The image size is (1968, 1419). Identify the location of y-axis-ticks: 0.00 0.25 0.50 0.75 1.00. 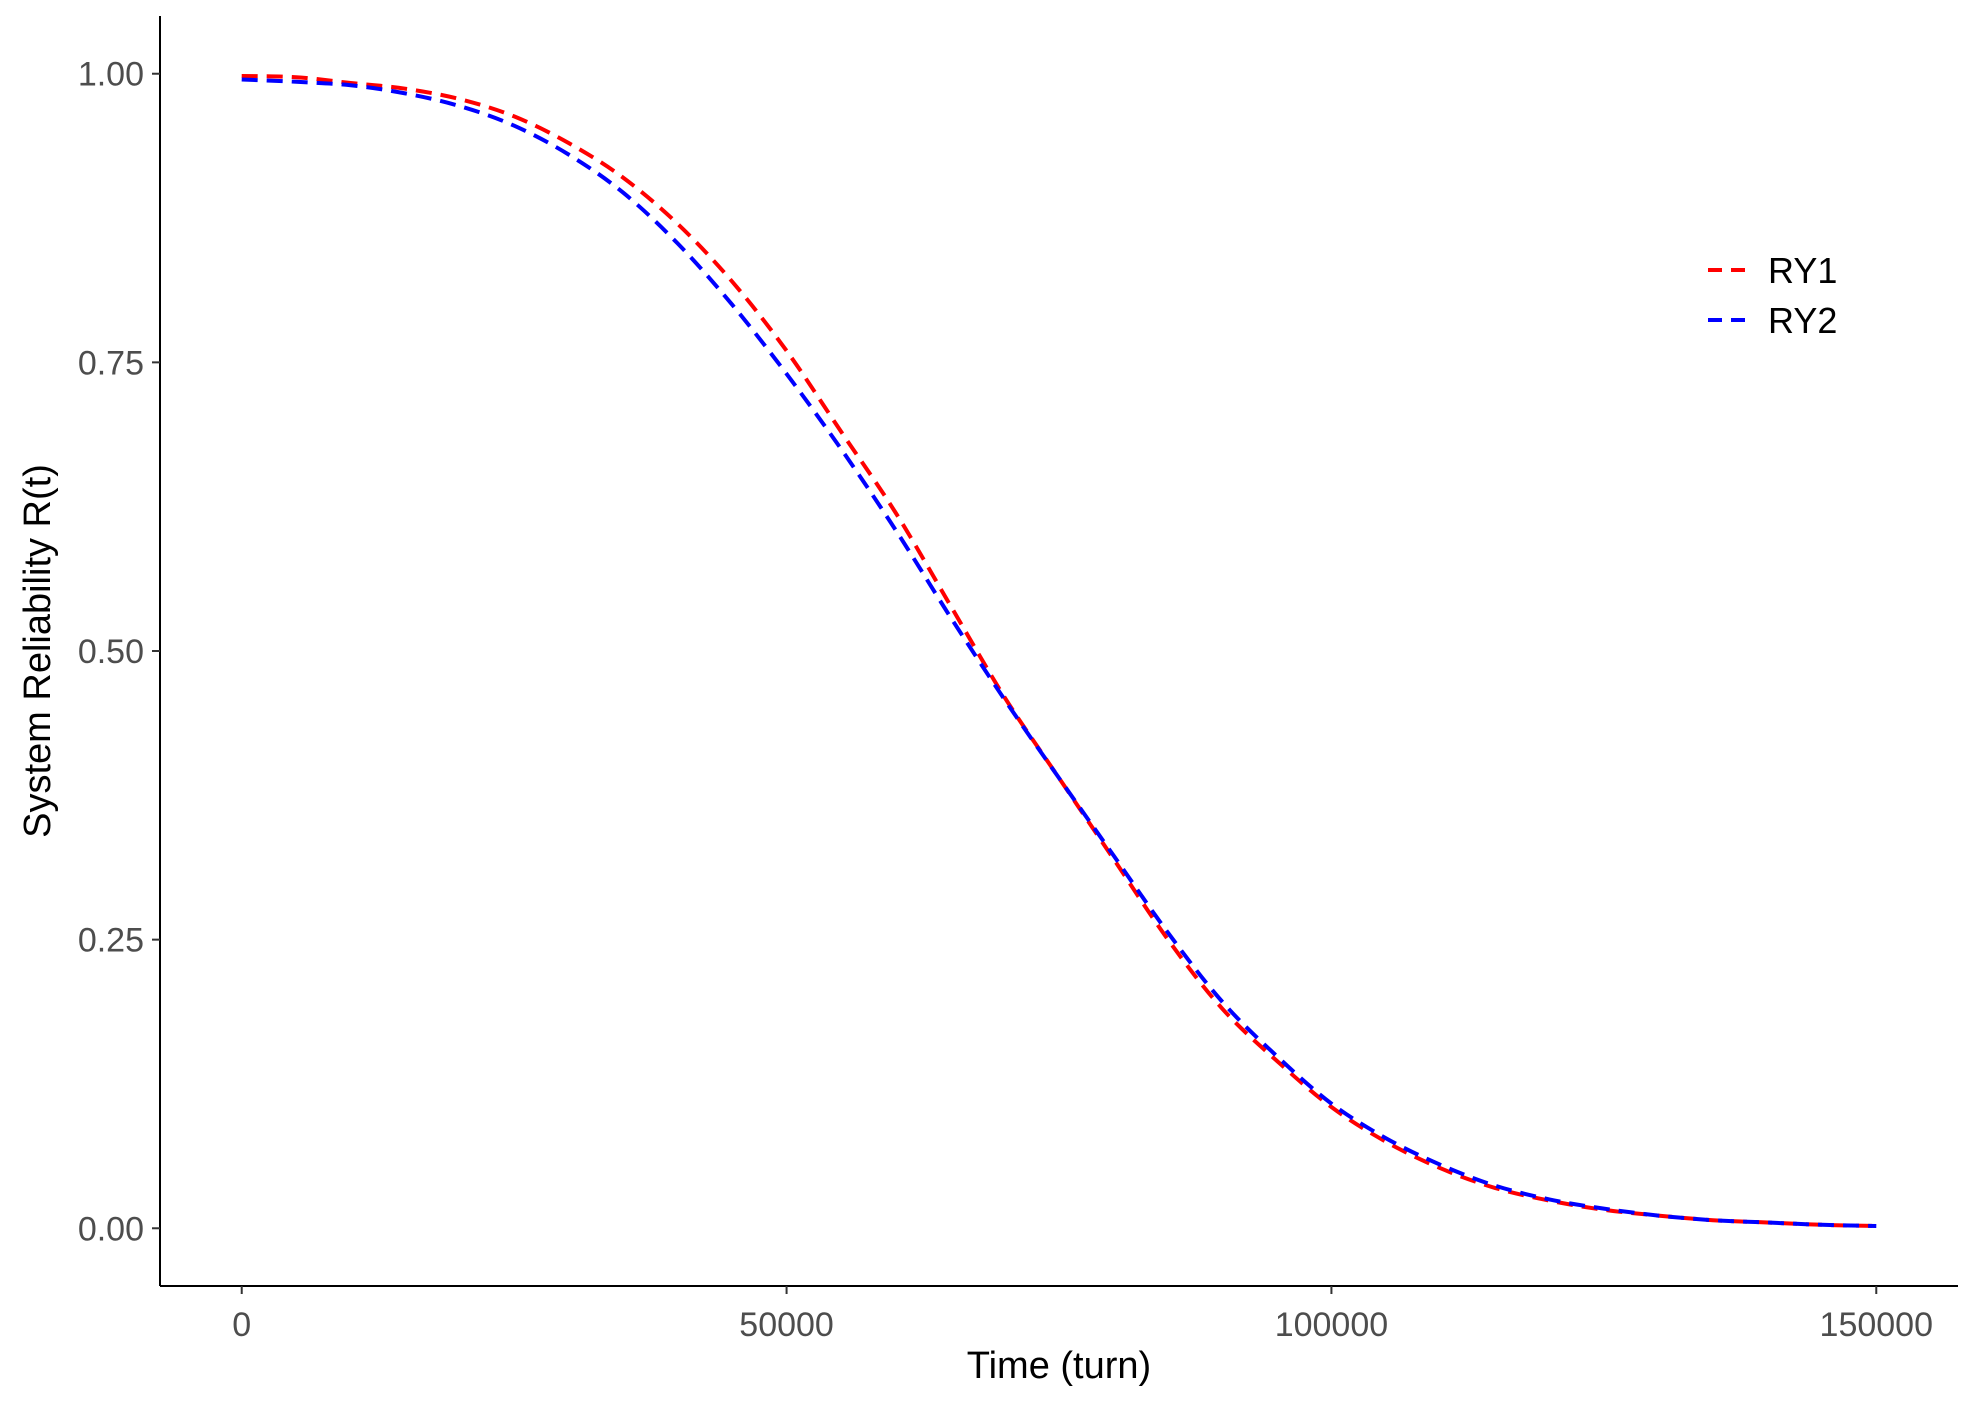
(119, 652).